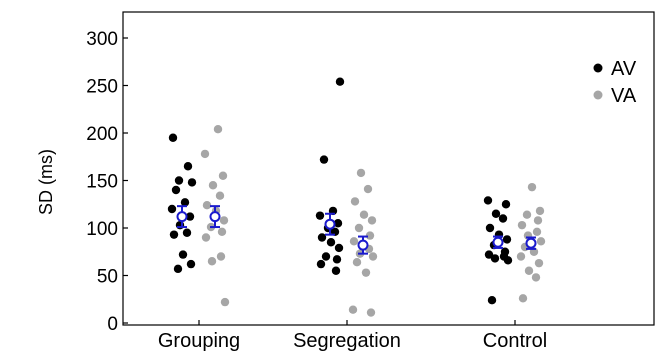 The width and height of the screenshot is (669, 352). What do you see at coordinates (515, 341) in the screenshot?
I see `x-tick-label-control: Control` at bounding box center [515, 341].